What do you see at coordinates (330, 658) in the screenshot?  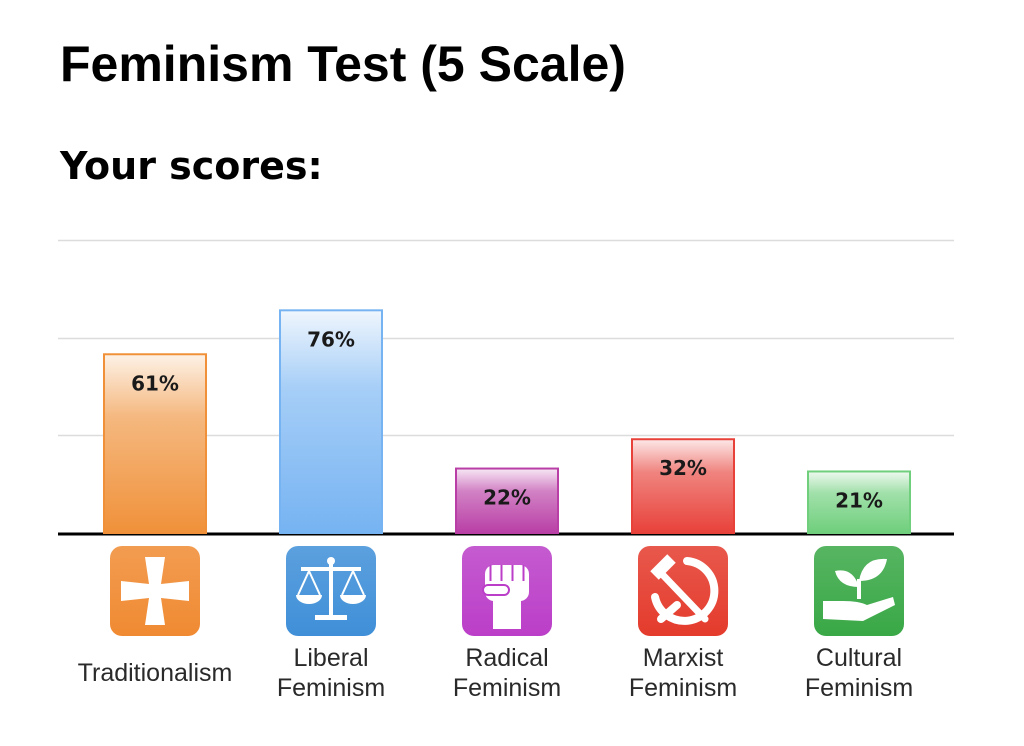 I see `category-label: Liberal` at bounding box center [330, 658].